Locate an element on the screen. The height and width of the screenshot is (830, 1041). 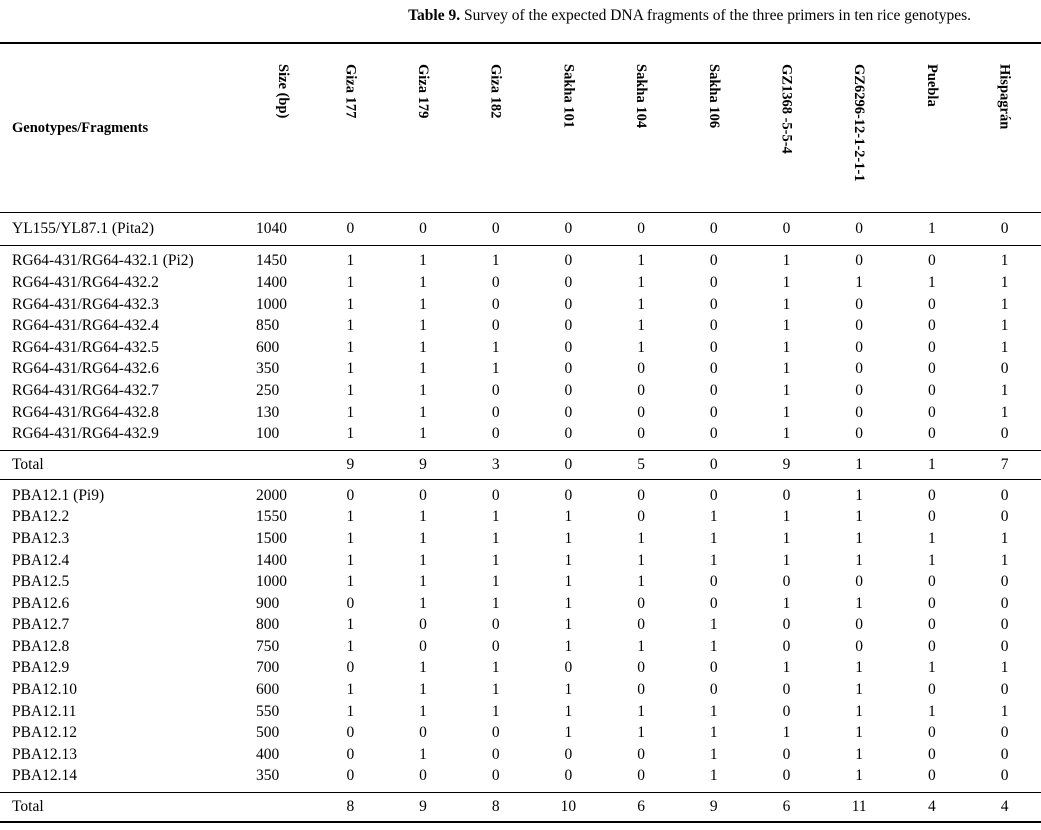
header-genotype-label: Sakha 106 is located at coordinates (713, 96).